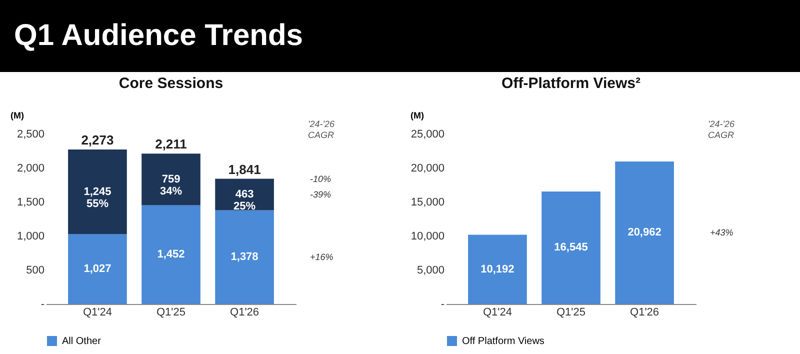 This screenshot has height=354, width=800. What do you see at coordinates (321, 195) in the screenshot?
I see `text: -39%` at bounding box center [321, 195].